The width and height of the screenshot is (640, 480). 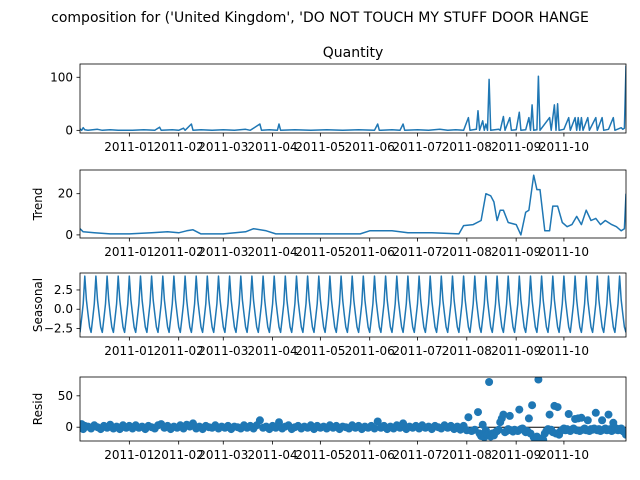 I want to click on y-tick-label: 2.5, so click(x=63, y=290).